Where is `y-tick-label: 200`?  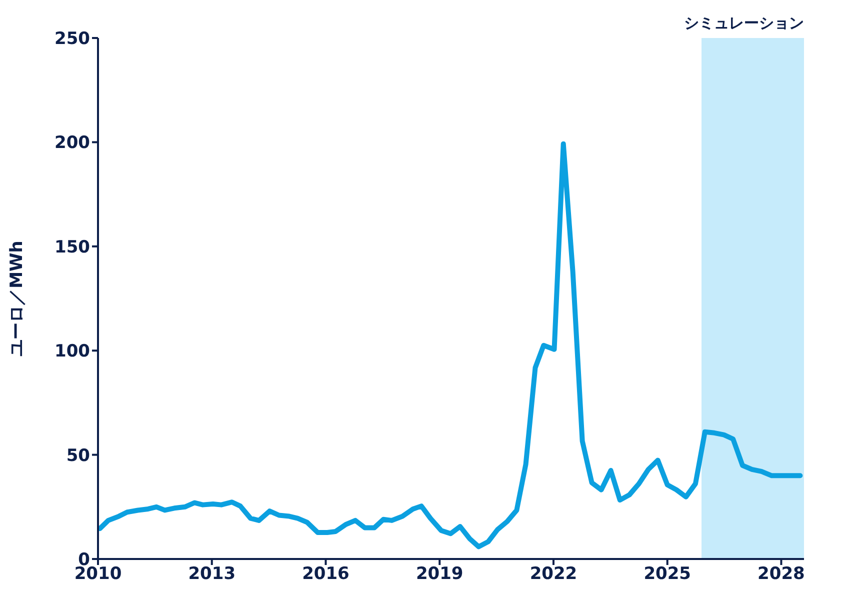
y-tick-label: 200 is located at coordinates (72, 143).